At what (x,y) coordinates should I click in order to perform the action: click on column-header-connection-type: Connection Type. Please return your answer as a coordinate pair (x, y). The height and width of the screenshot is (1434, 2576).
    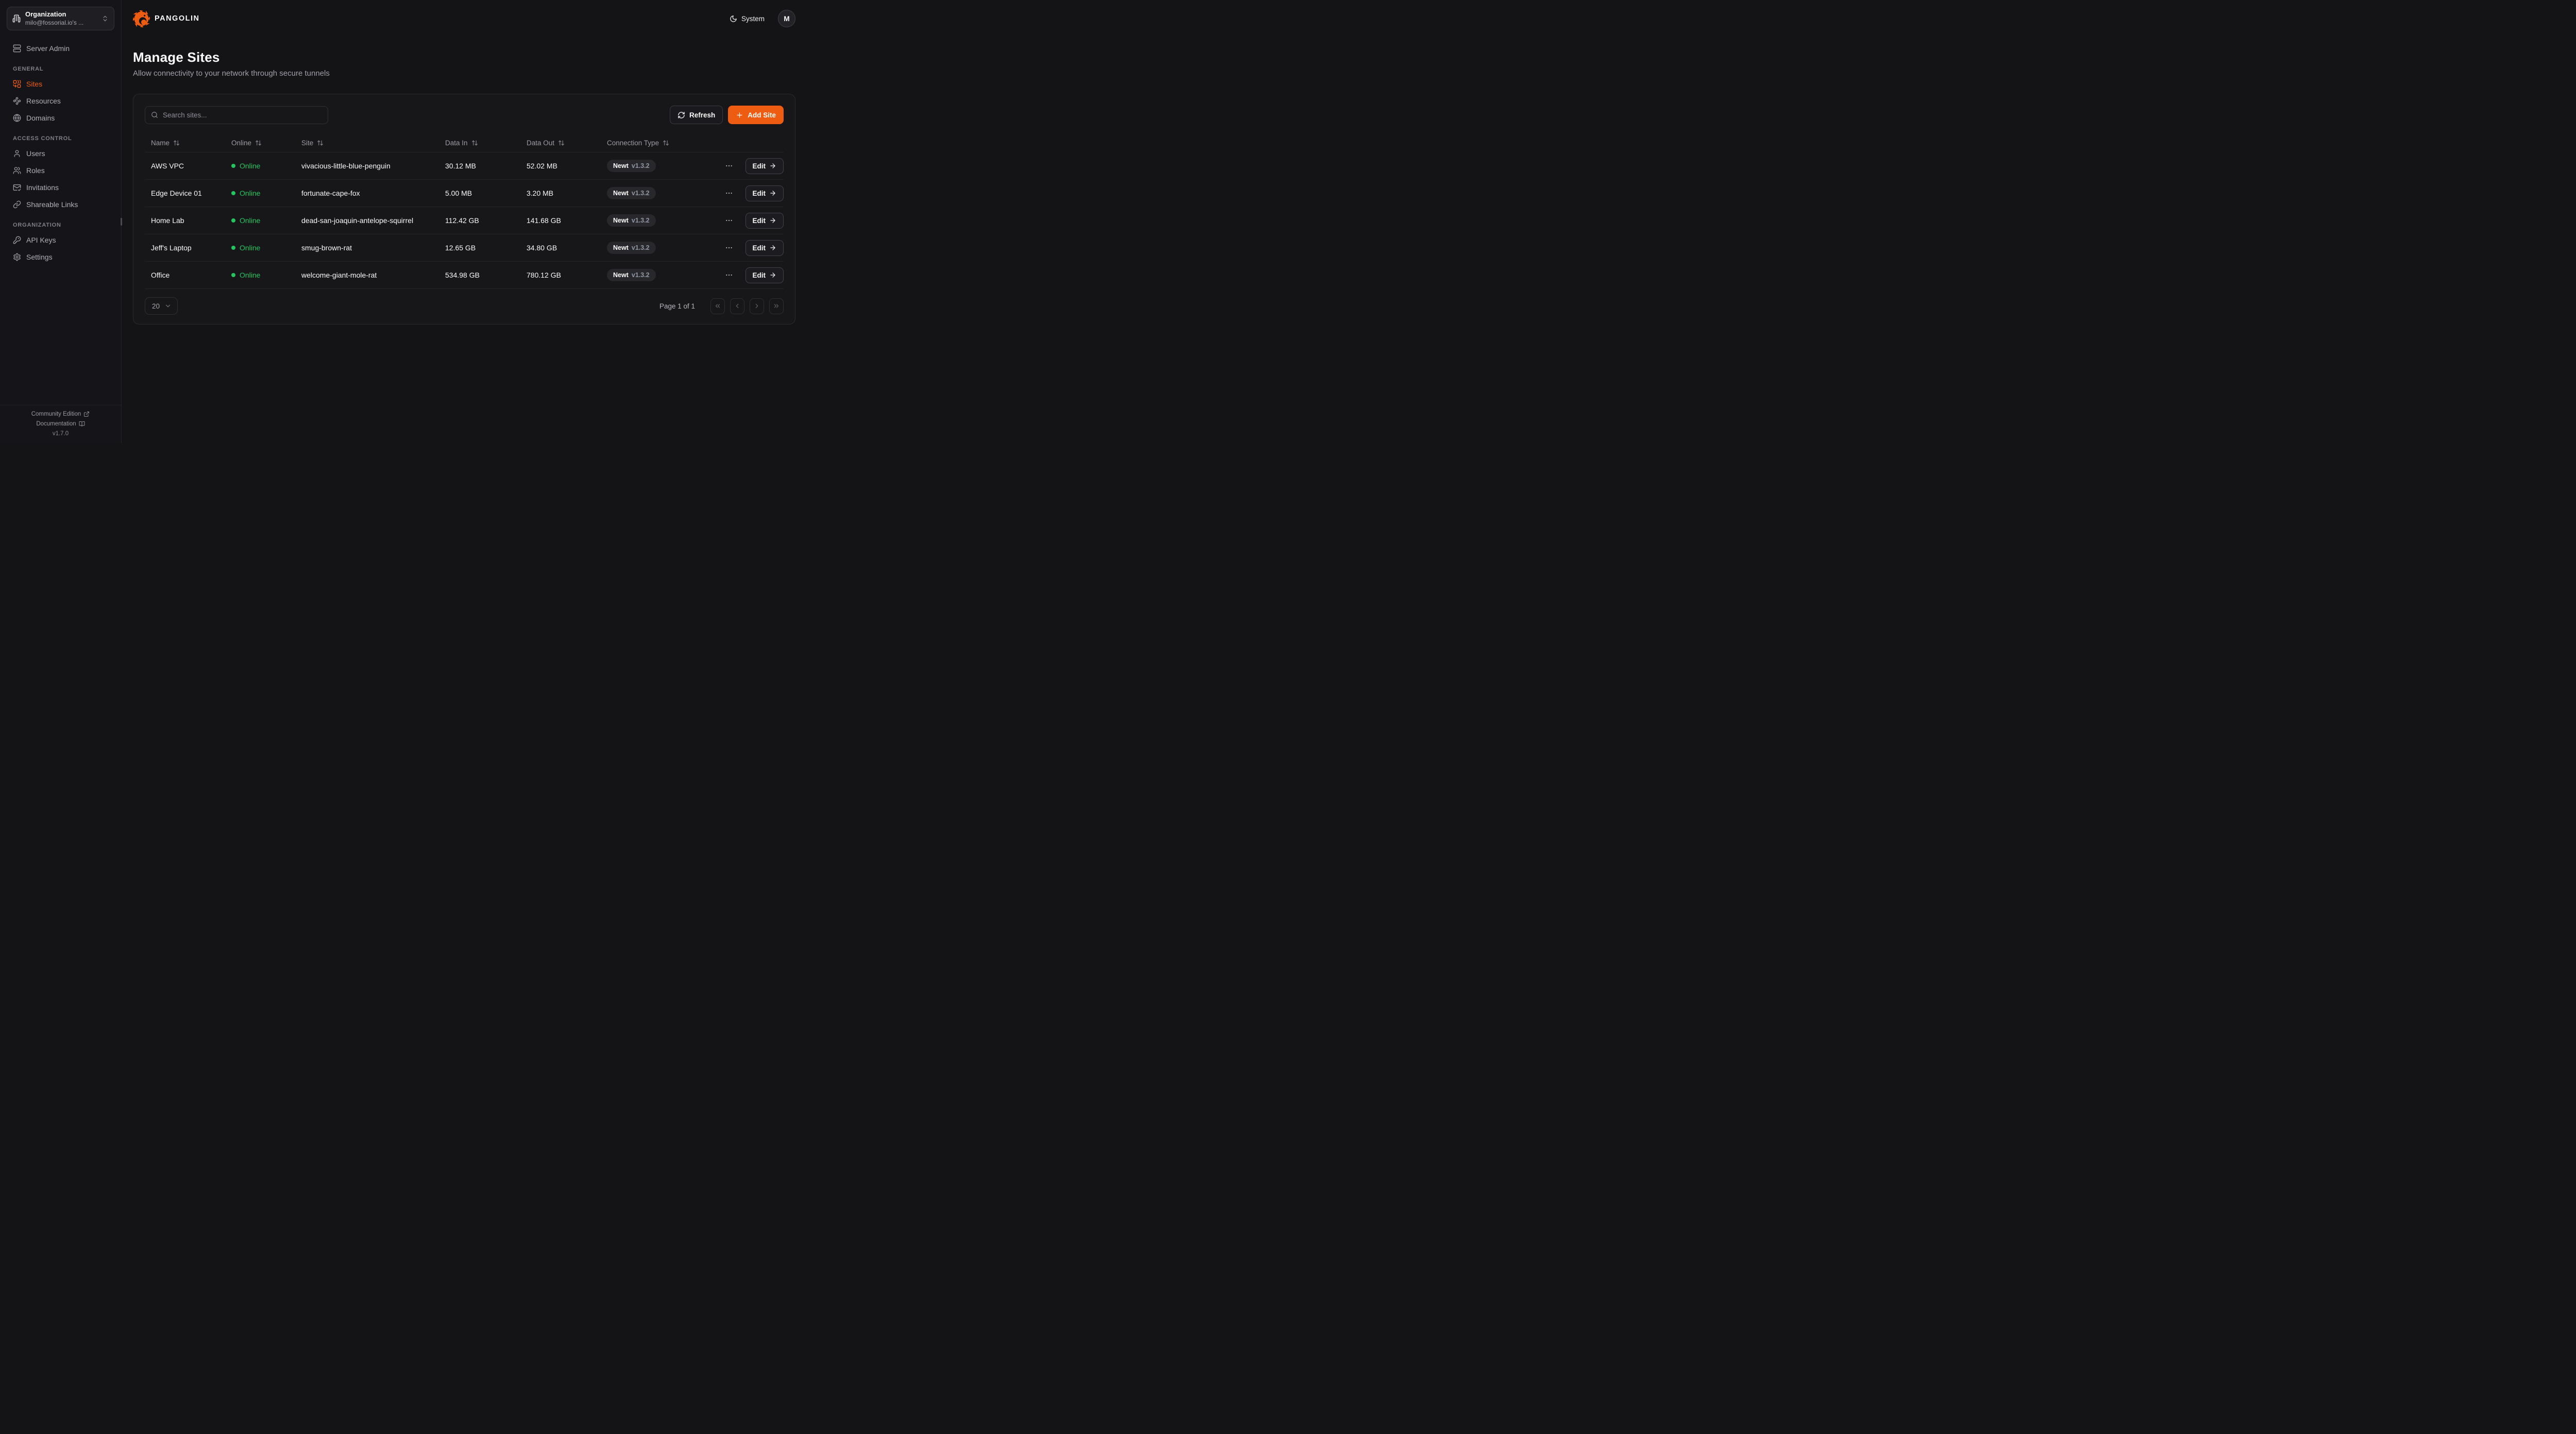
    Looking at the image, I should click on (659, 143).